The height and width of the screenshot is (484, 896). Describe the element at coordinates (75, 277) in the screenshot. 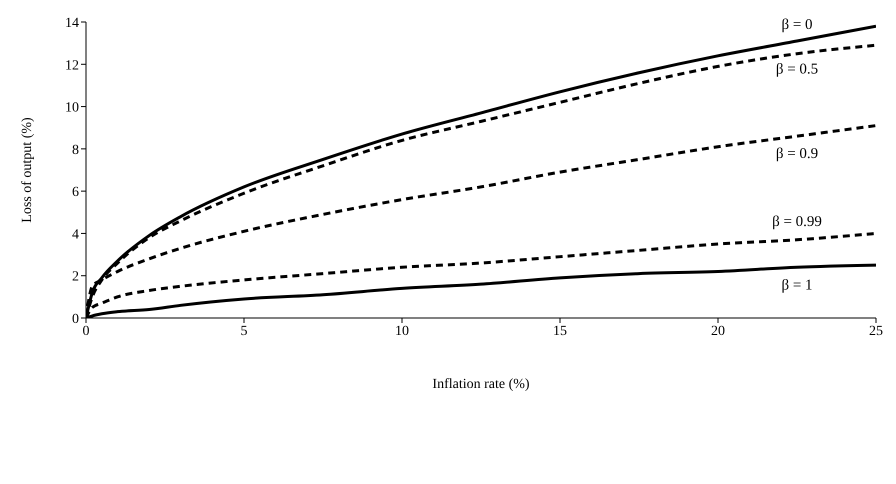

I see `y-tick-label: 2` at that location.